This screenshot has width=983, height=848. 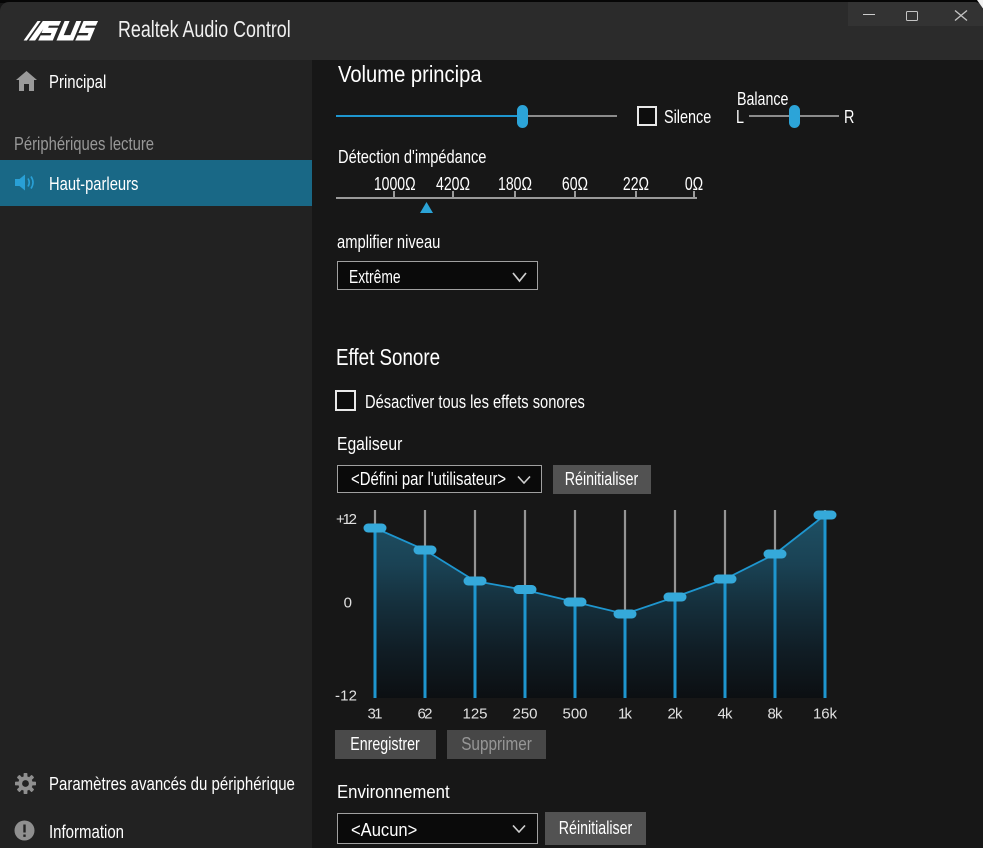 What do you see at coordinates (475, 714) in the screenshot?
I see `svg-text: 125` at bounding box center [475, 714].